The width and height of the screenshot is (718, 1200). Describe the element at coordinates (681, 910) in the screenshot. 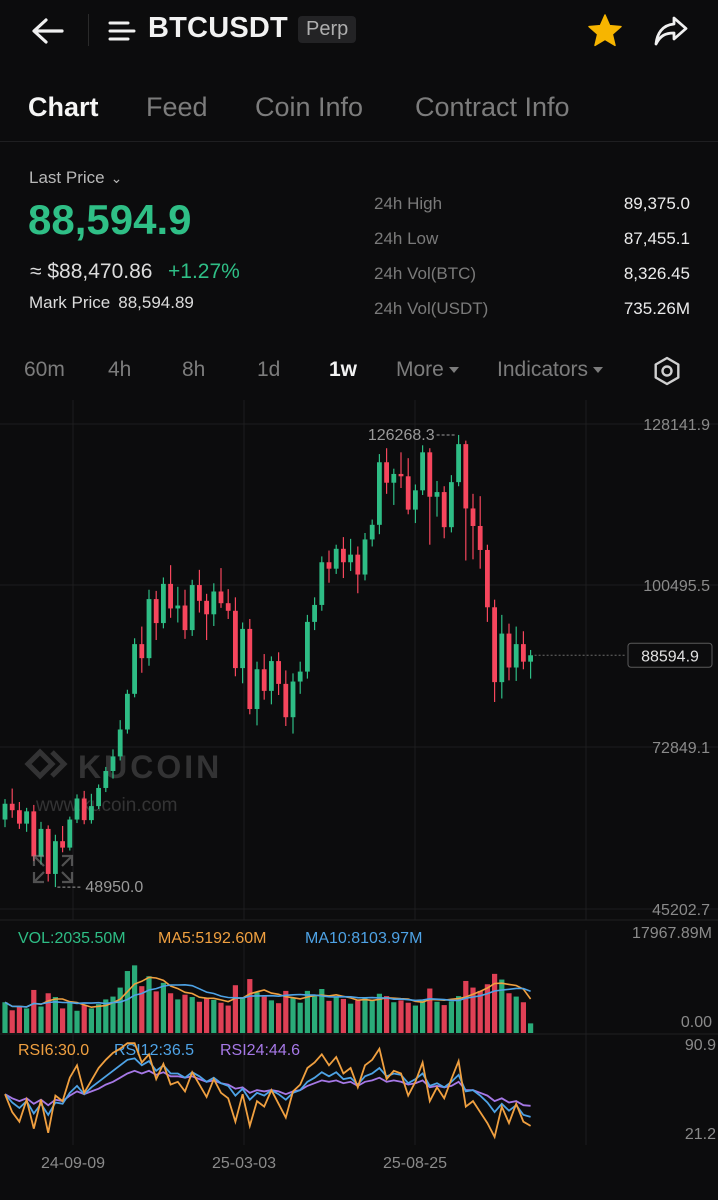

I see `price-axis-tick: 45202.7` at that location.